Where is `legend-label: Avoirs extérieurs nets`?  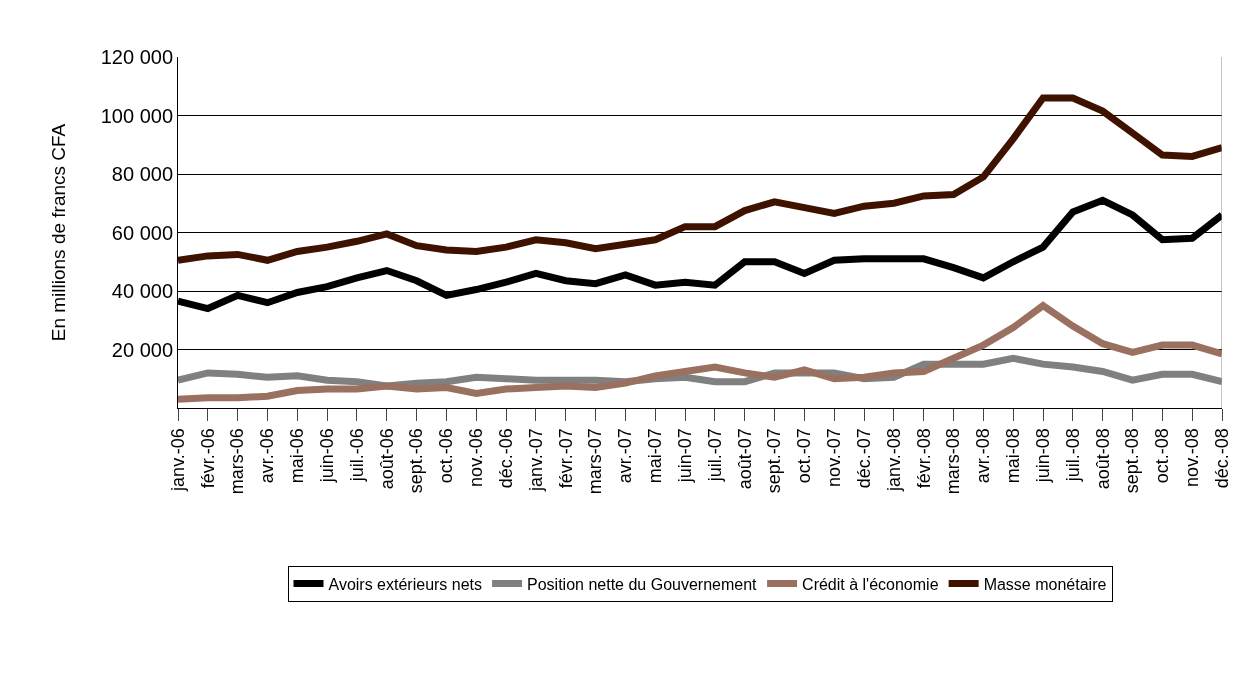
legend-label: Avoirs extérieurs nets is located at coordinates (405, 584).